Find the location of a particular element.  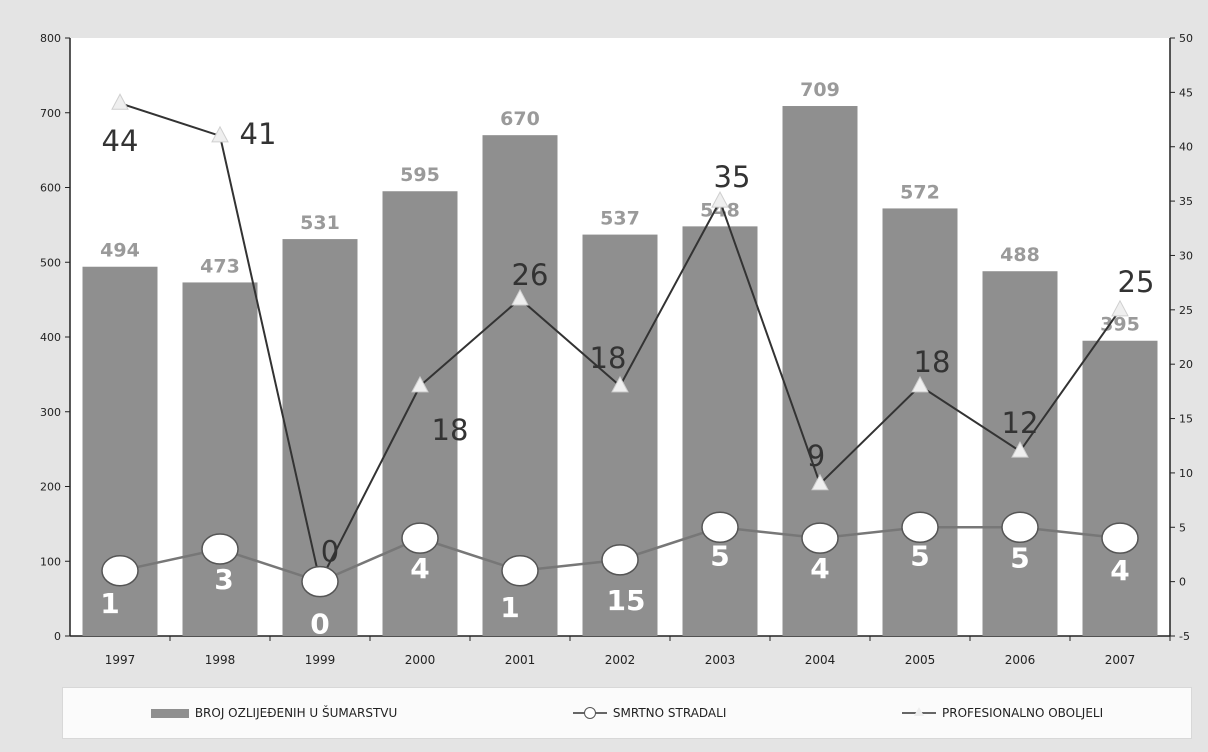

left-tick-label: 600 is located at coordinates (50, 188).